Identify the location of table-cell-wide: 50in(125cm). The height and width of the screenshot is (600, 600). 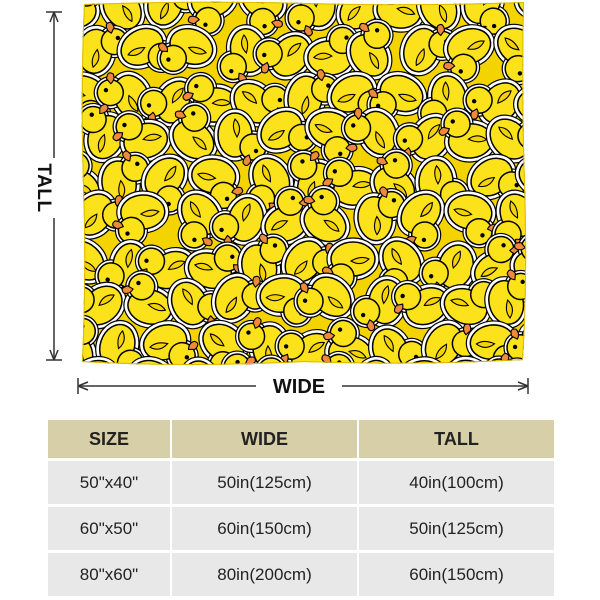
(265, 481).